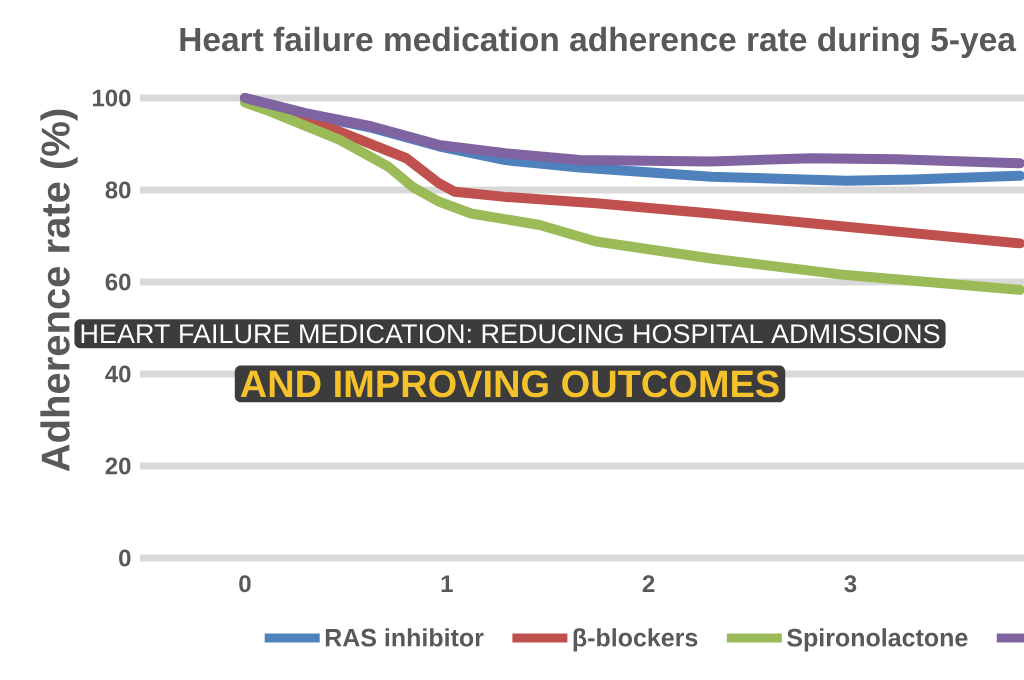 This screenshot has height=680, width=1024. What do you see at coordinates (447, 583) in the screenshot?
I see `x-tick-label: 1` at bounding box center [447, 583].